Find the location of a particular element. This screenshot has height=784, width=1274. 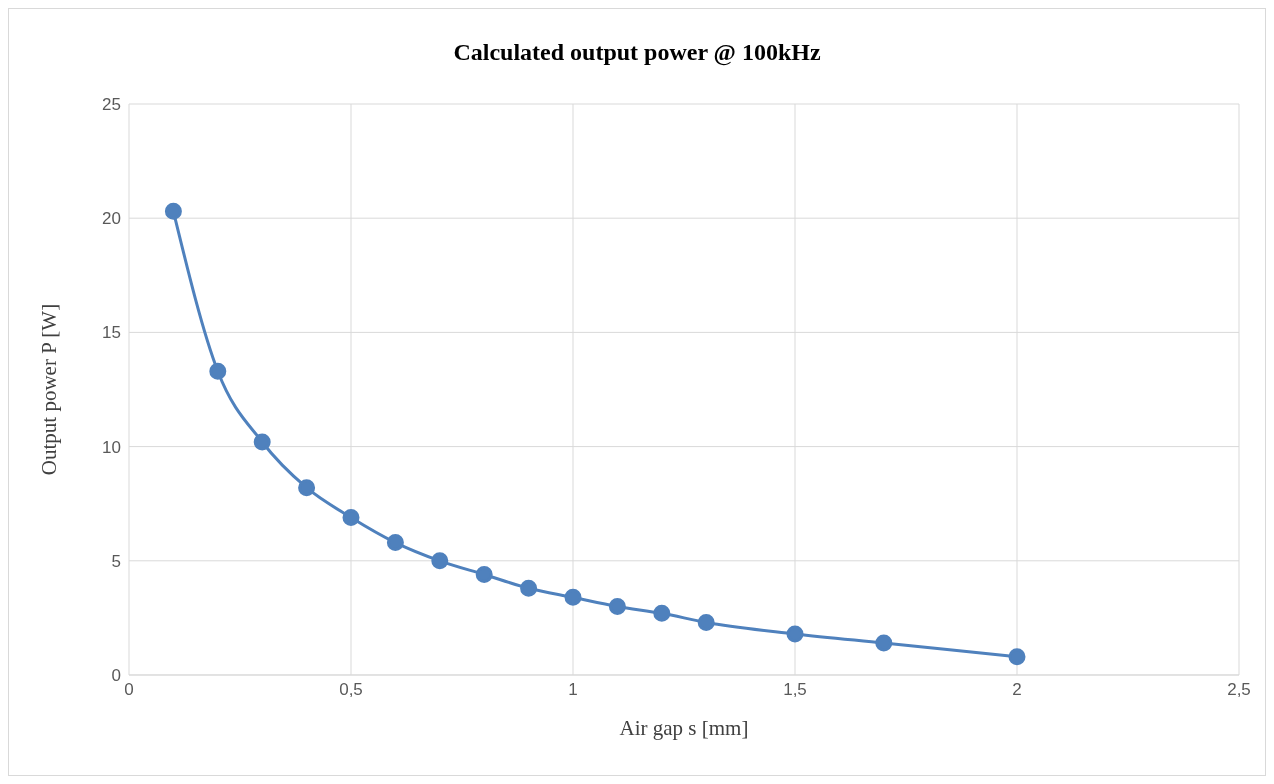

x-tick-label: 0,5 is located at coordinates (351, 690).